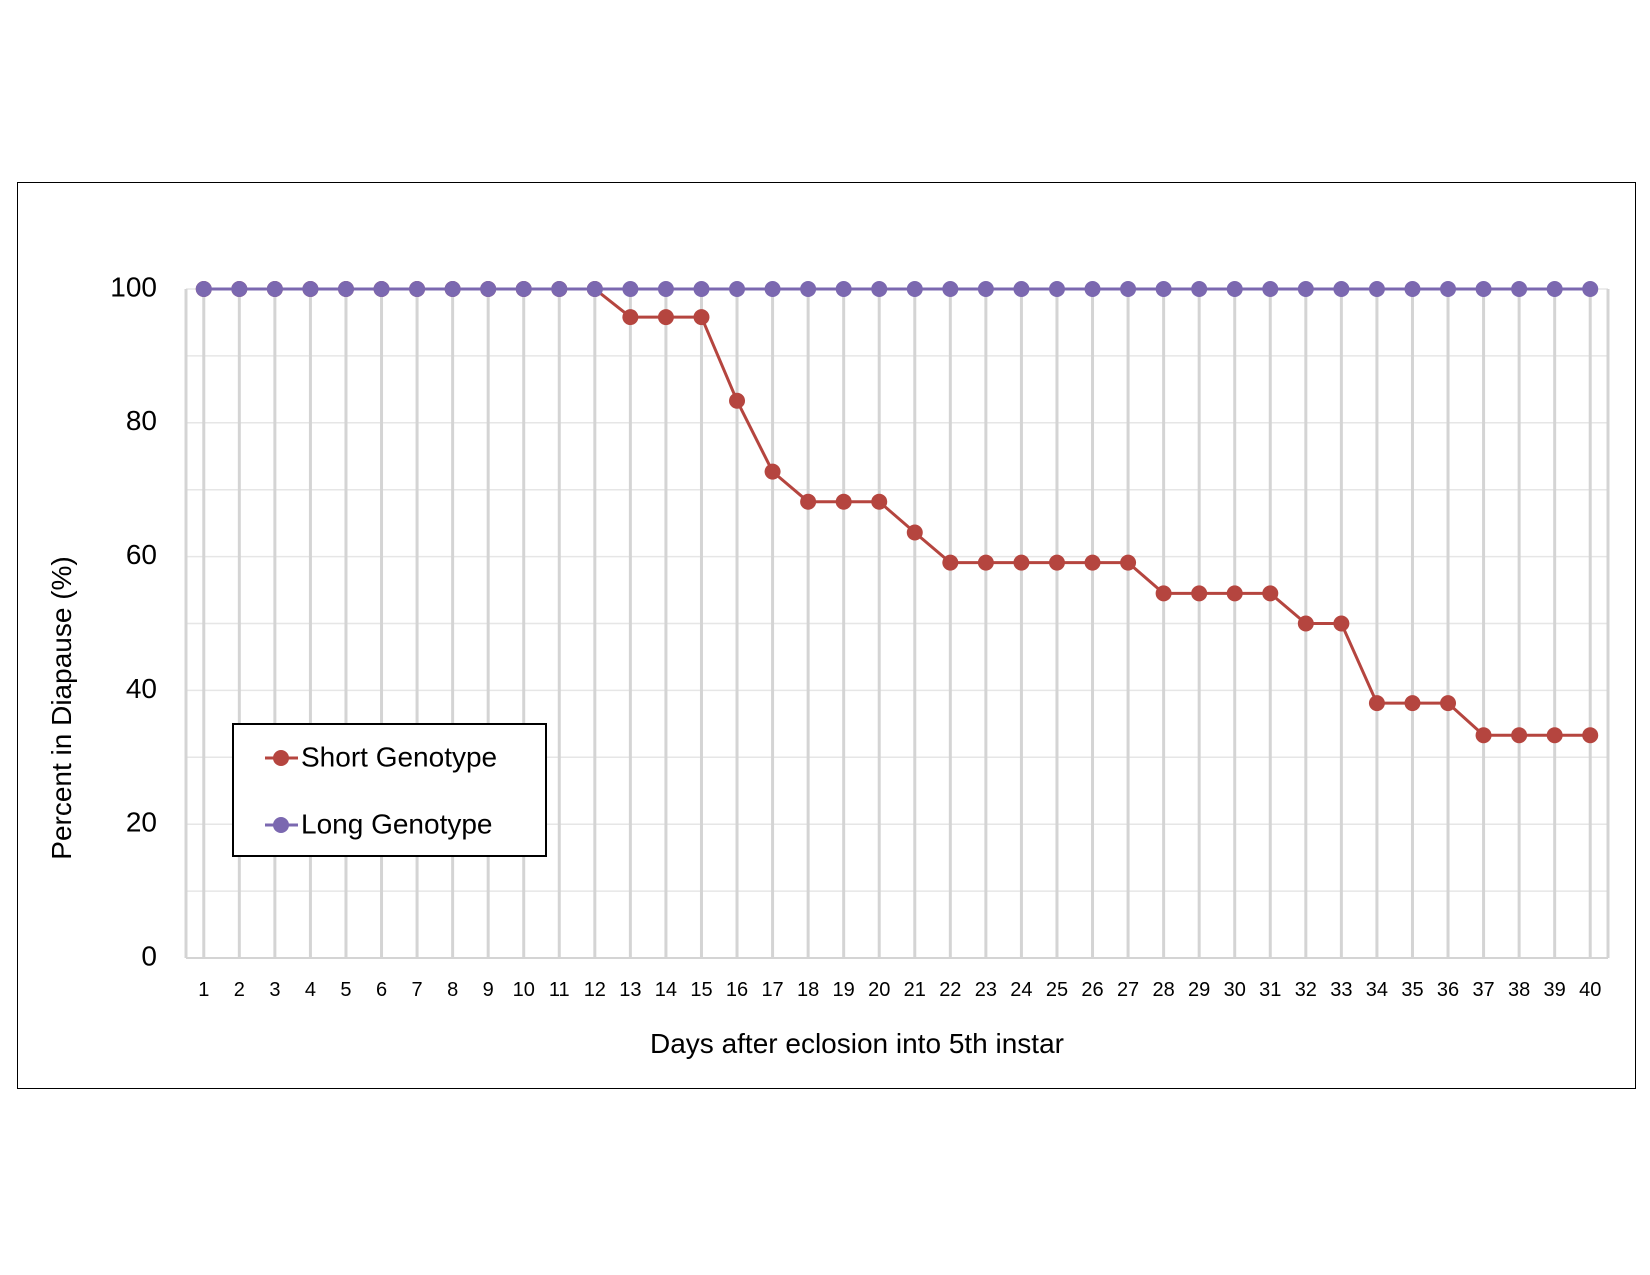 The height and width of the screenshot is (1275, 1650). I want to click on x-tick-label: 29, so click(1199, 990).